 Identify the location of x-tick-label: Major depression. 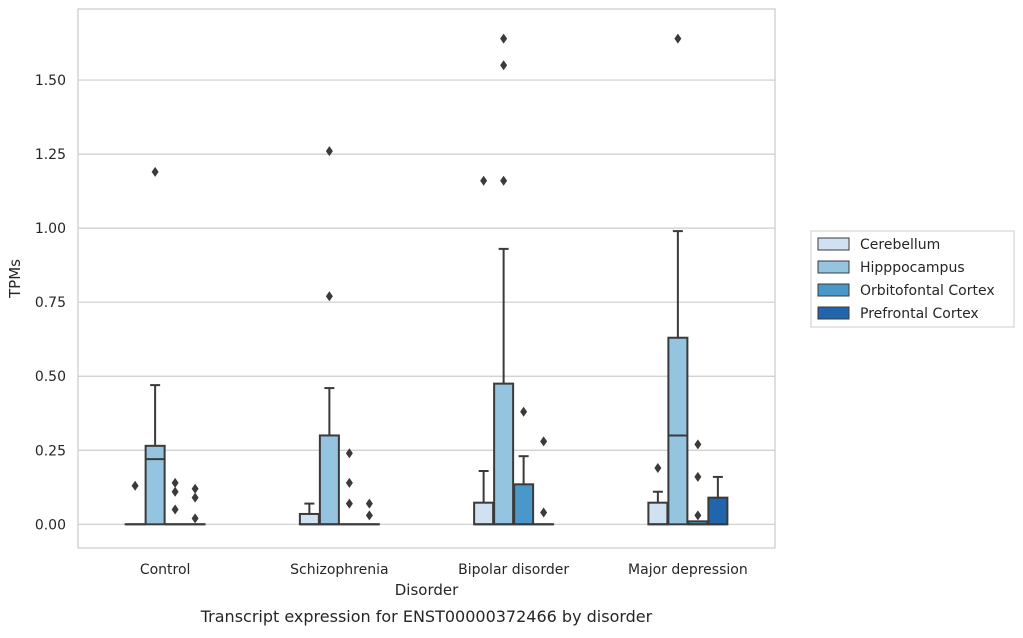
(688, 570).